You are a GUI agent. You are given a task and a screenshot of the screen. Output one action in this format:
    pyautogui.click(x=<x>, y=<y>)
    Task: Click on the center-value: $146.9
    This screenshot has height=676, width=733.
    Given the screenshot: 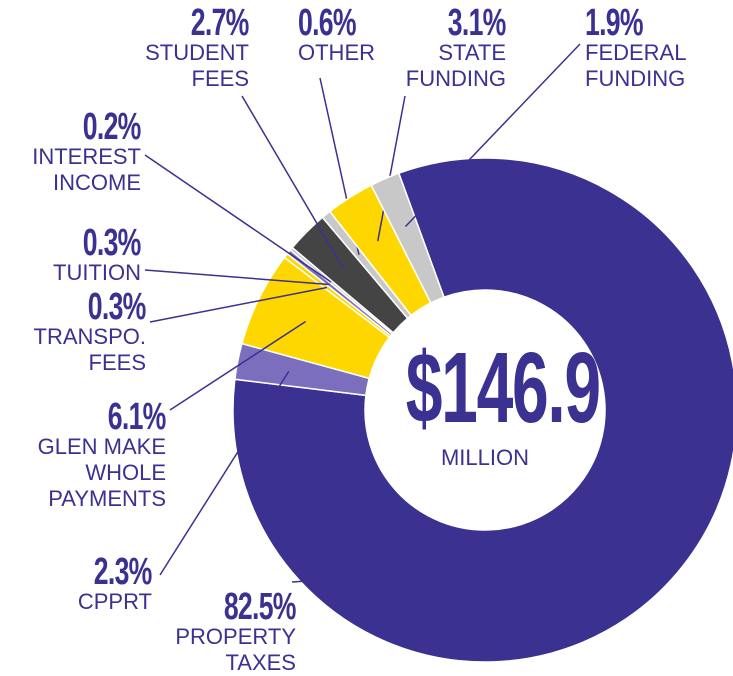 What is the action you would take?
    pyautogui.click(x=503, y=388)
    